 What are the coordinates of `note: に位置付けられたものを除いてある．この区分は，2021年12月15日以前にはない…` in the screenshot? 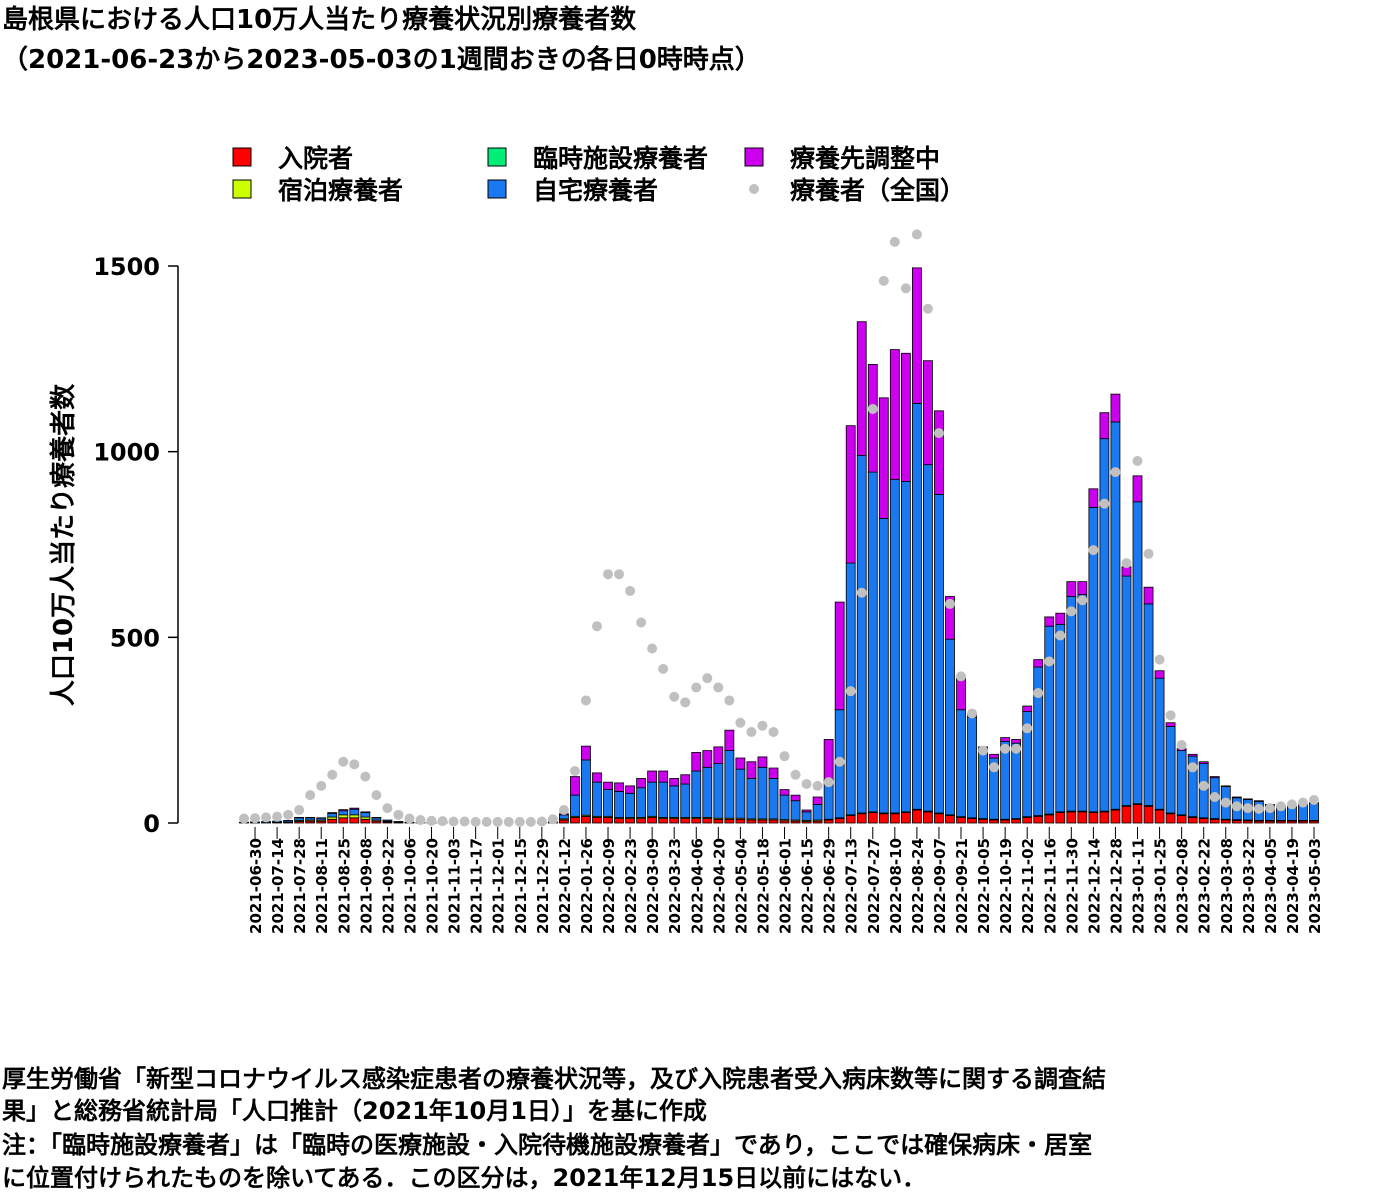 It's located at (464, 1178).